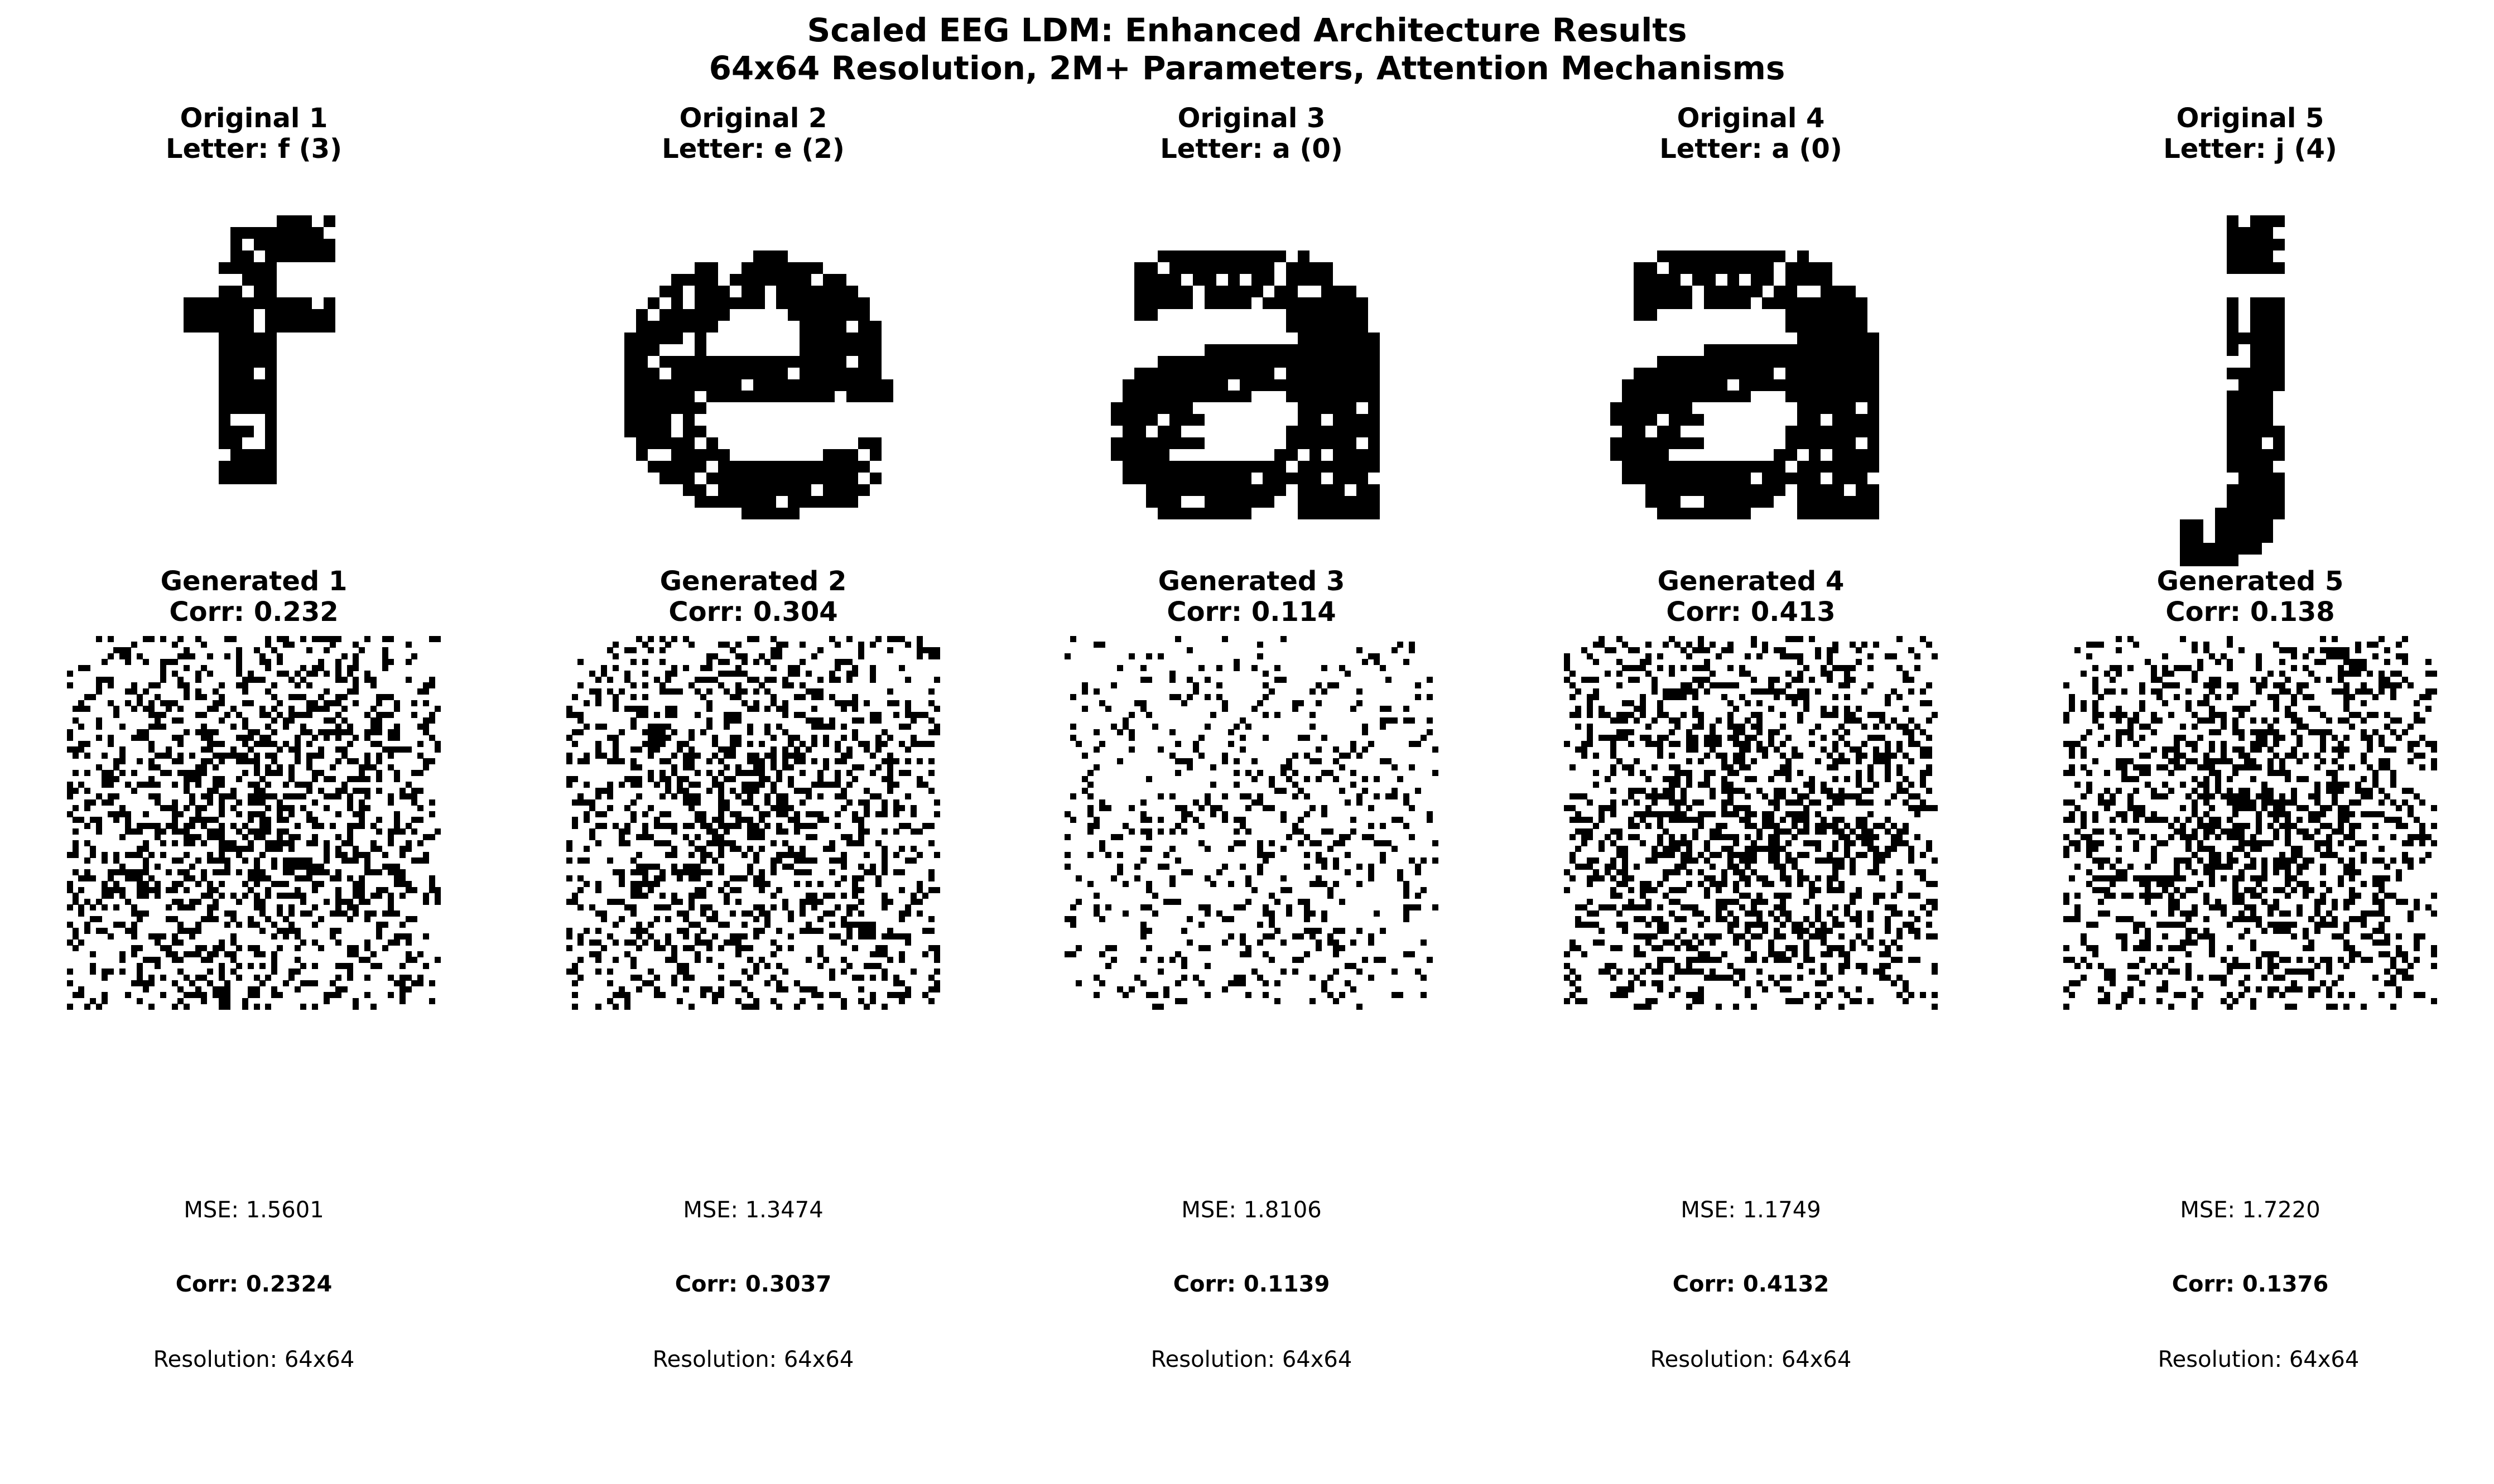 Image resolution: width=2494 pixels, height=1484 pixels. Describe the element at coordinates (1751, 1359) in the screenshot. I see `resolution-stat-4: Resolution: 64x64` at that location.